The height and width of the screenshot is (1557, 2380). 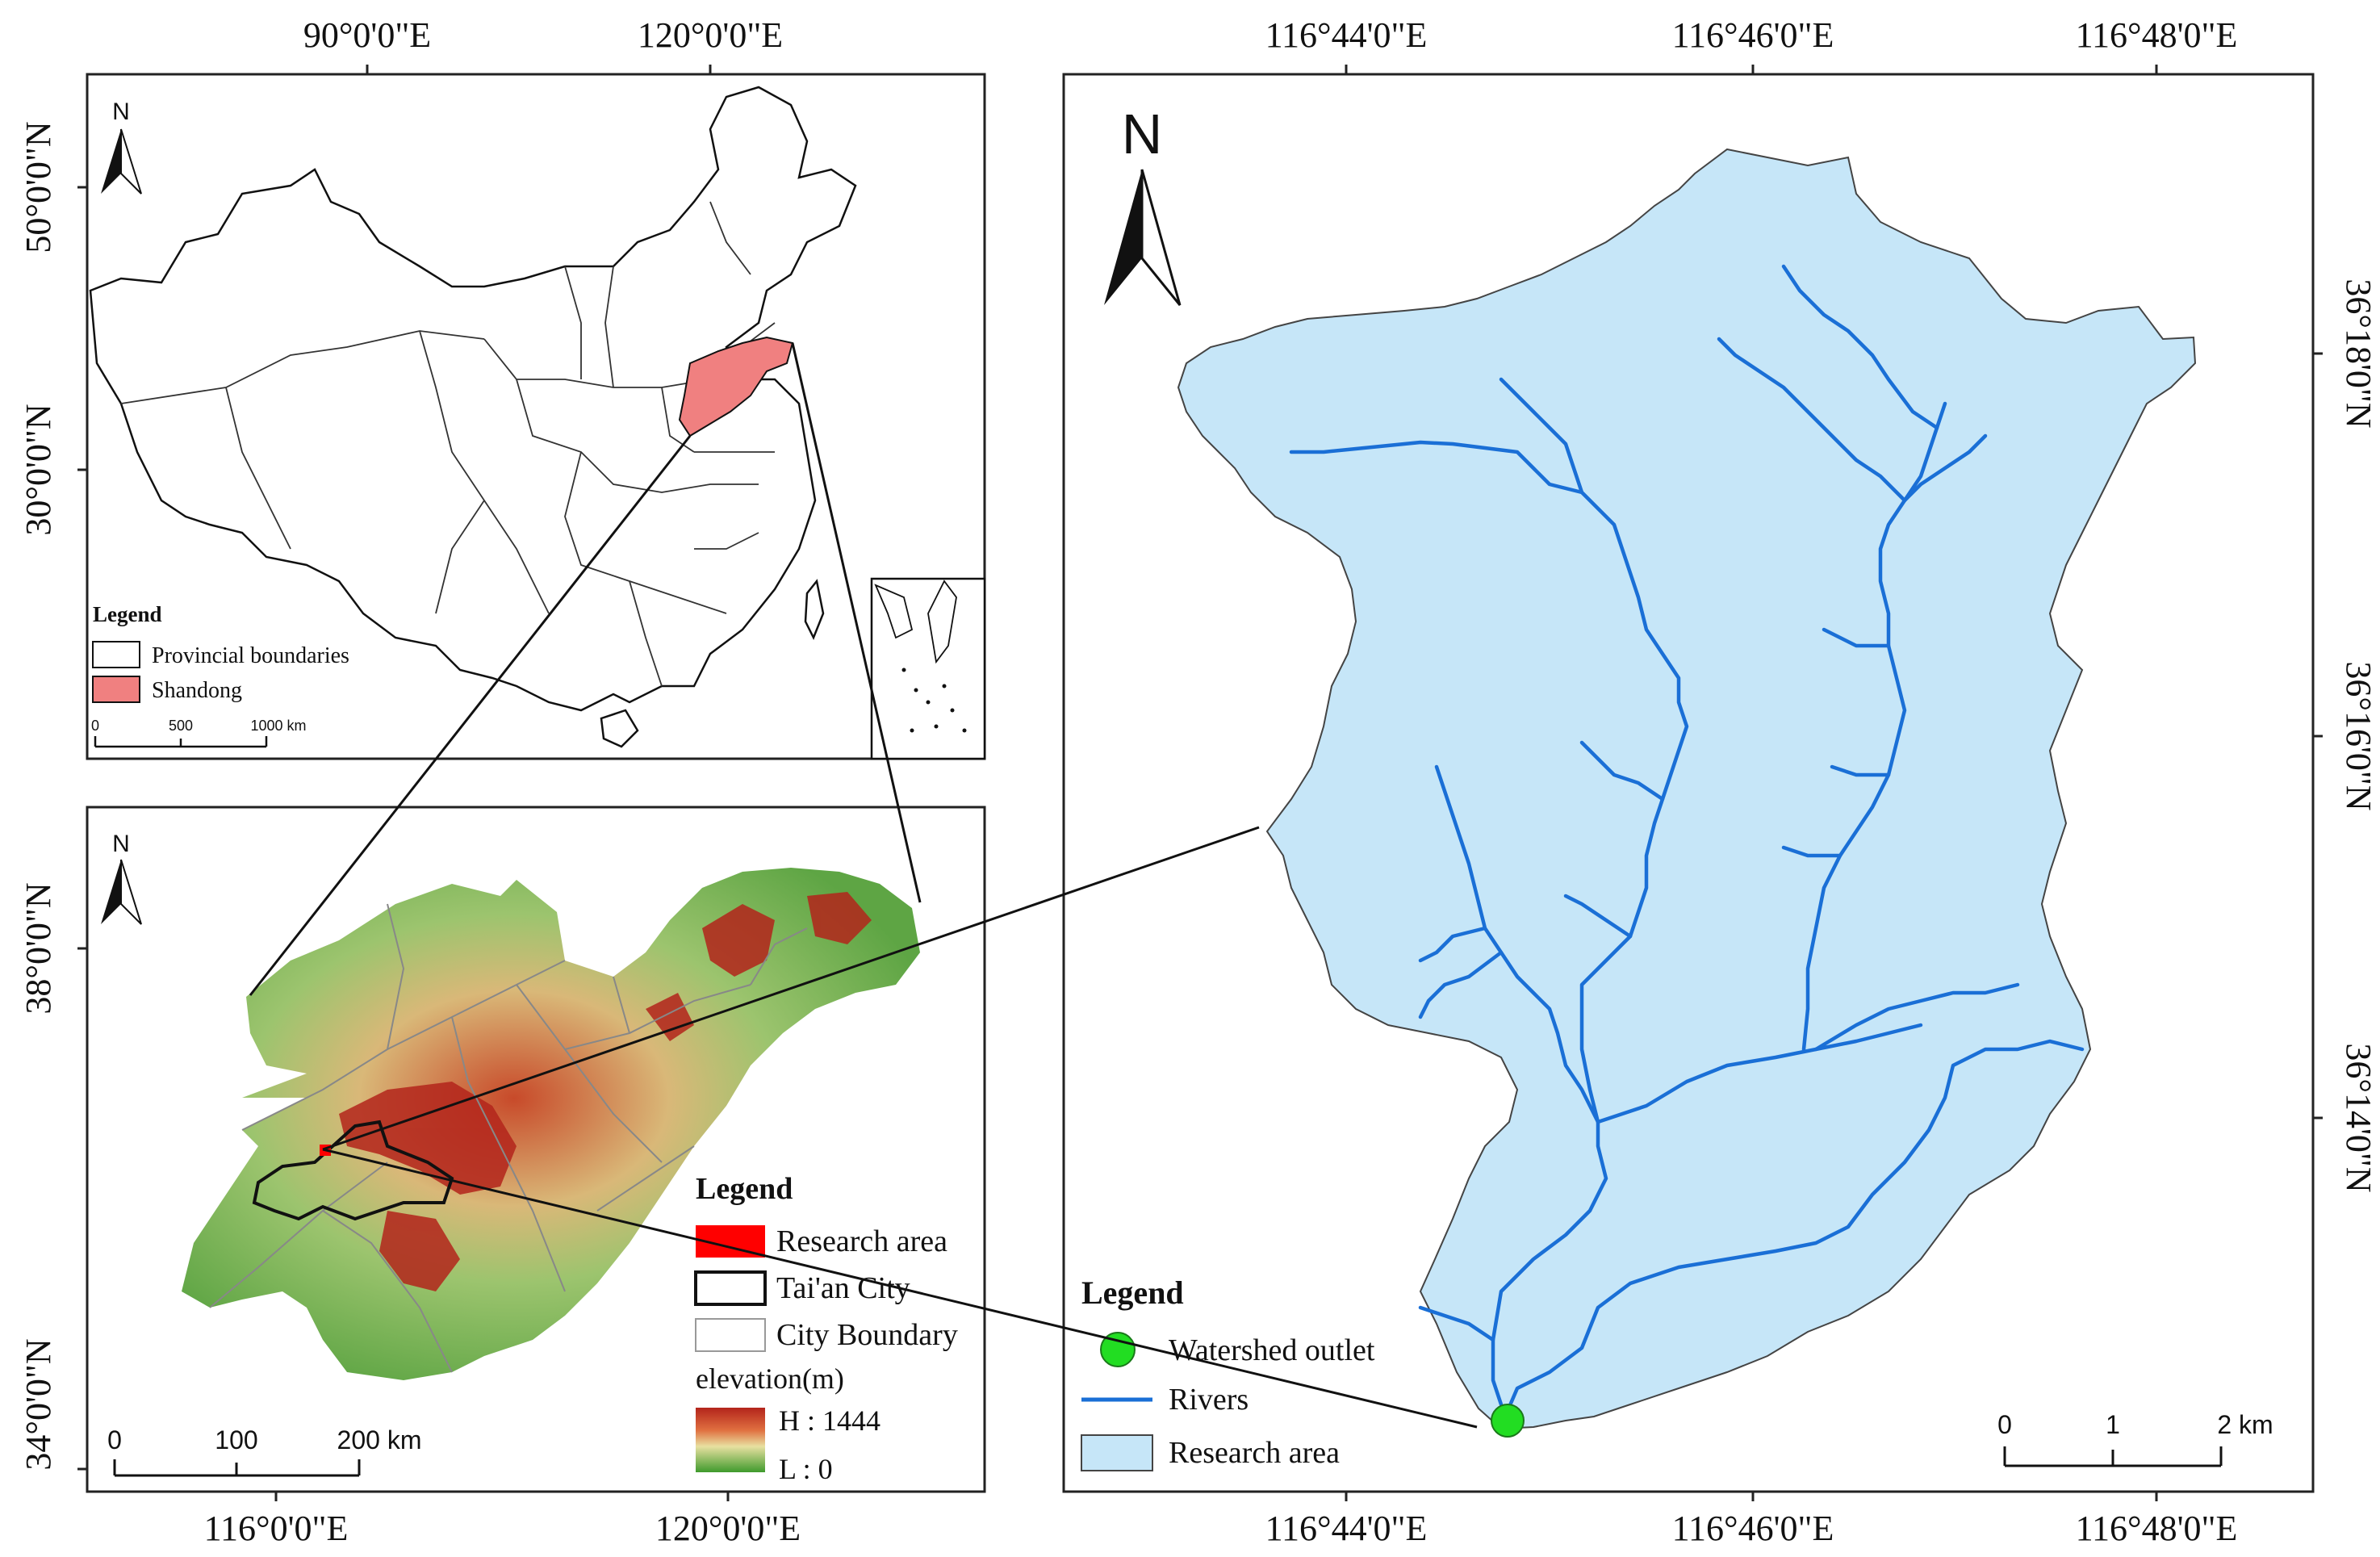 What do you see at coordinates (730, 1335) in the screenshot?
I see `shandong-legend-swatch-city` at bounding box center [730, 1335].